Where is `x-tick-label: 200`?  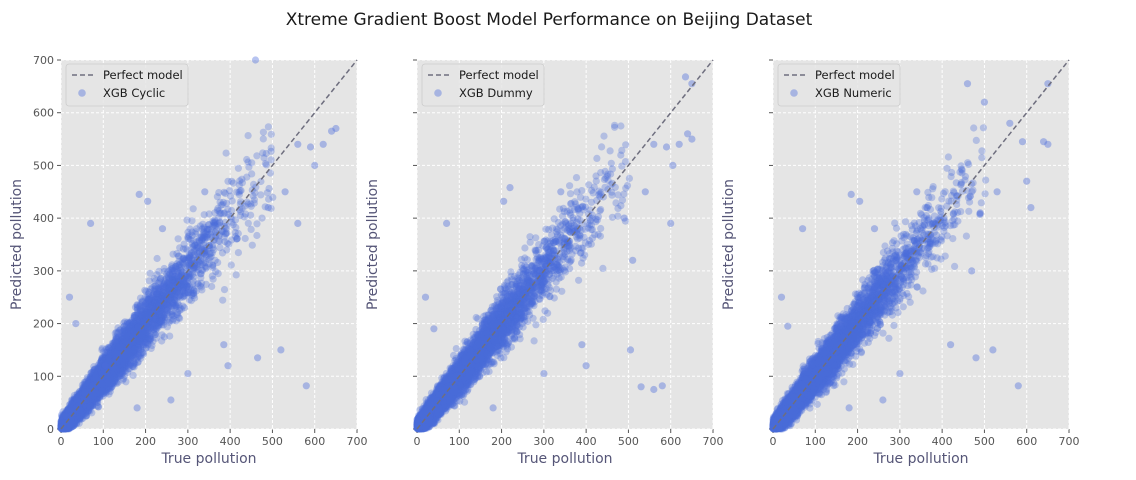
x-tick-label: 200 is located at coordinates (145, 441).